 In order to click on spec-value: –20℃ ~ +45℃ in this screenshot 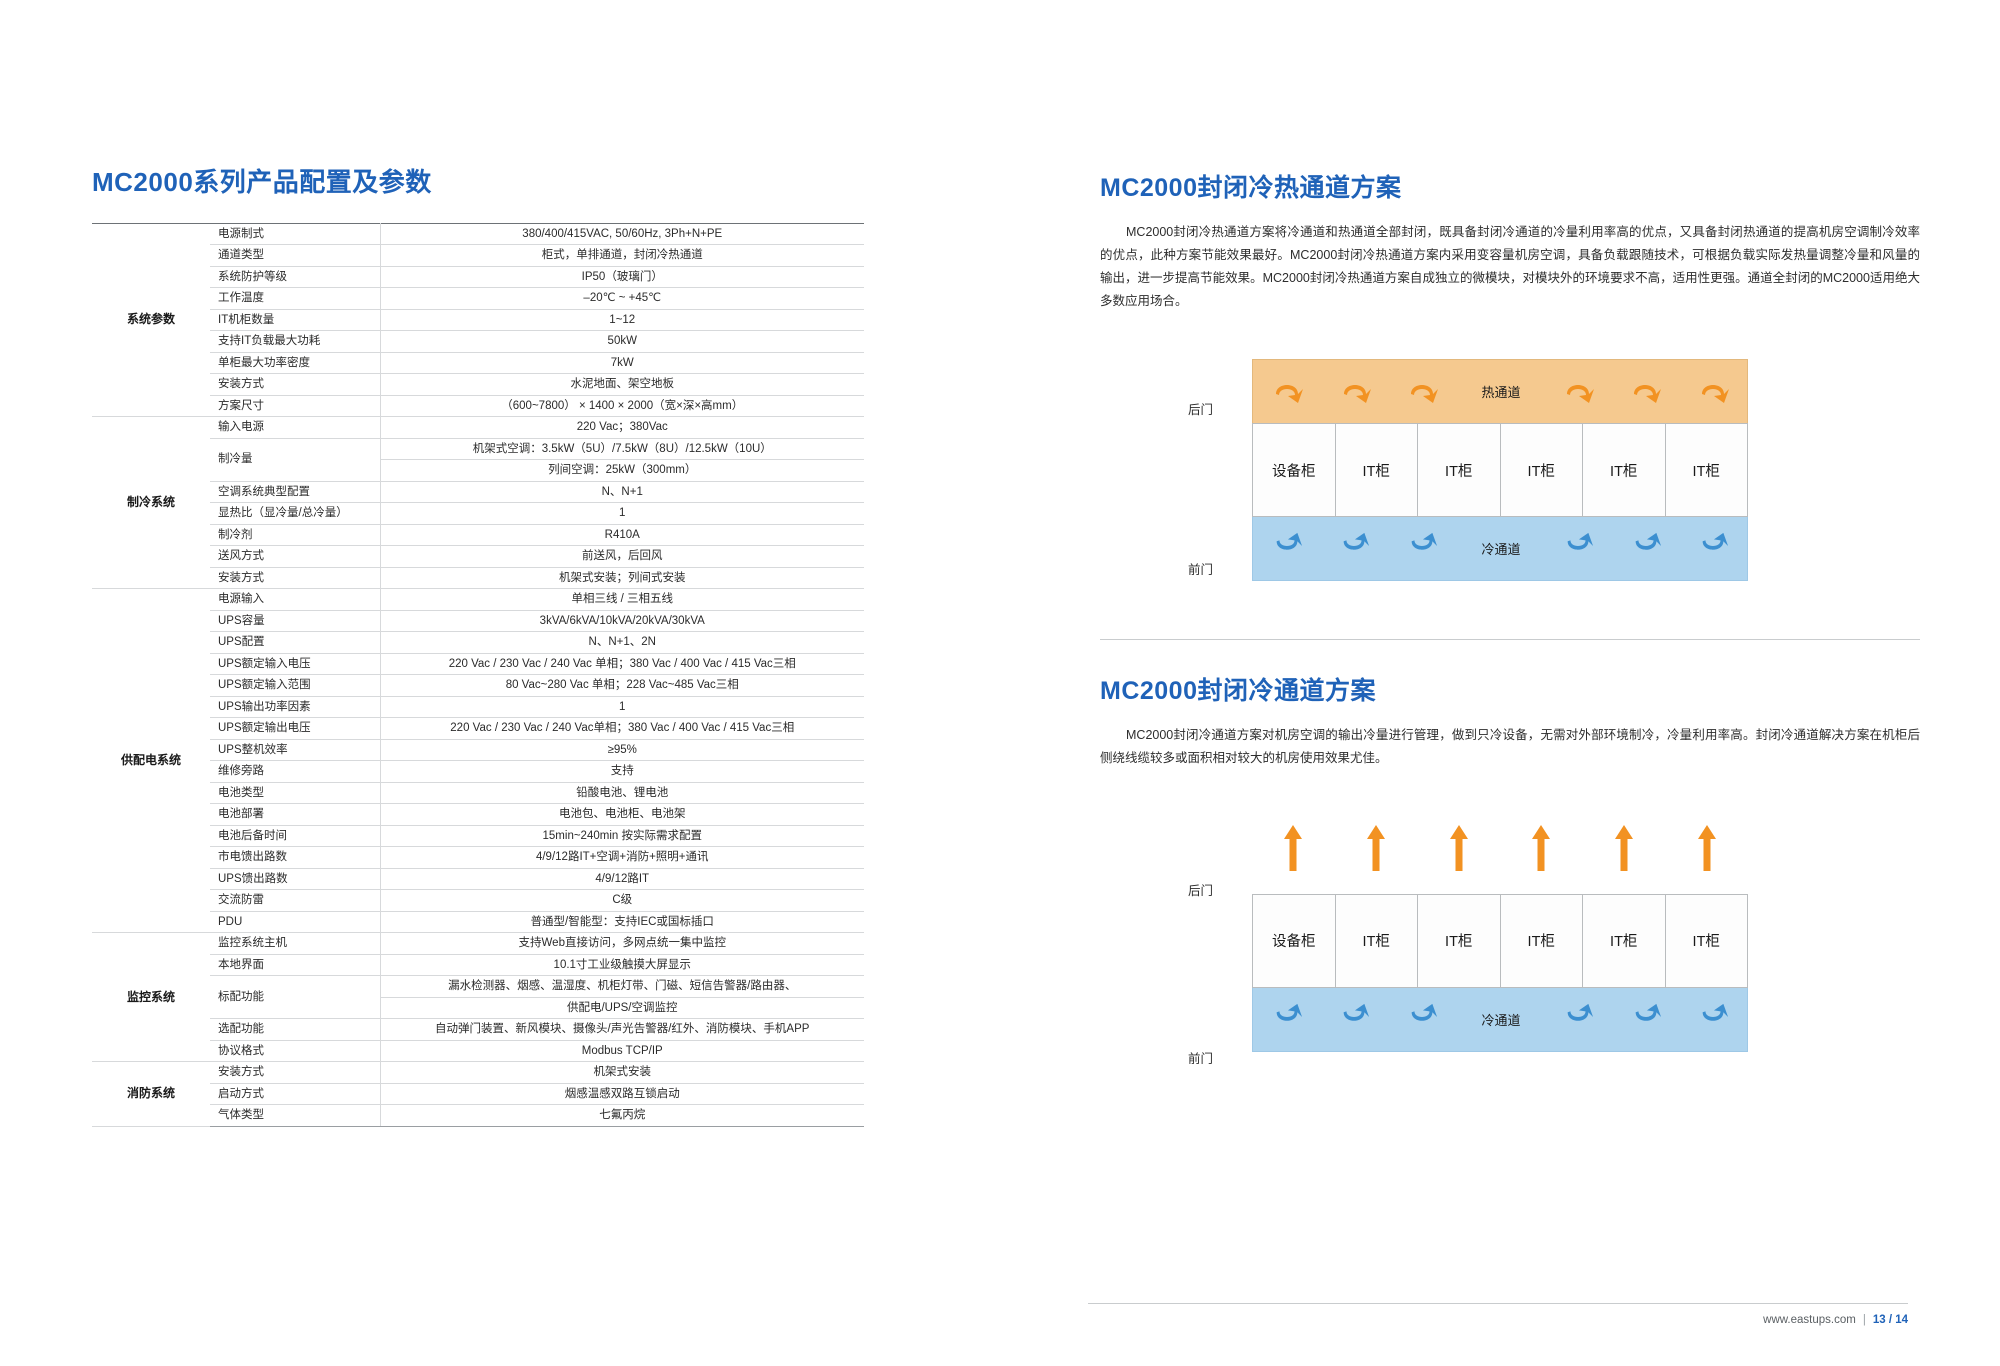, I will do `click(622, 298)`.